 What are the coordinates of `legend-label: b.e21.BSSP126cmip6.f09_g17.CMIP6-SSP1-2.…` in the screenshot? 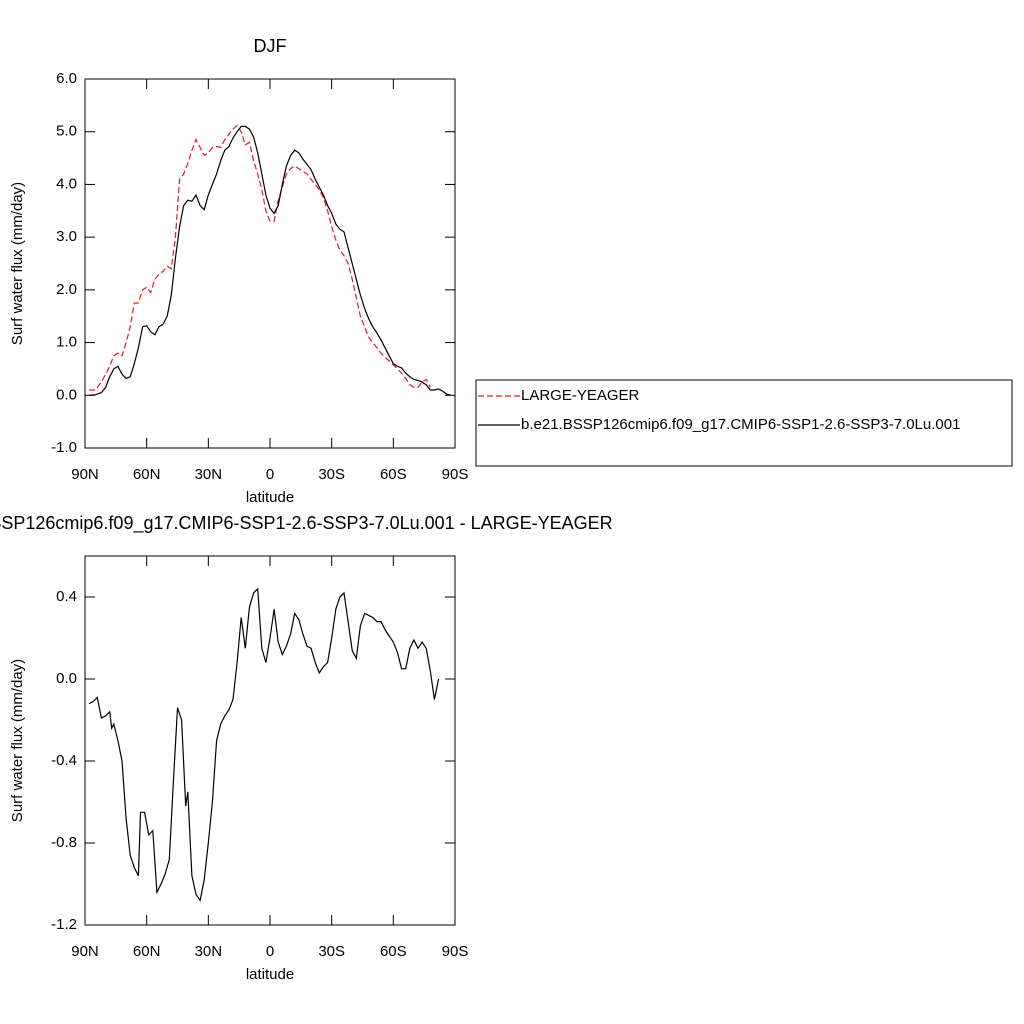 It's located at (740, 424).